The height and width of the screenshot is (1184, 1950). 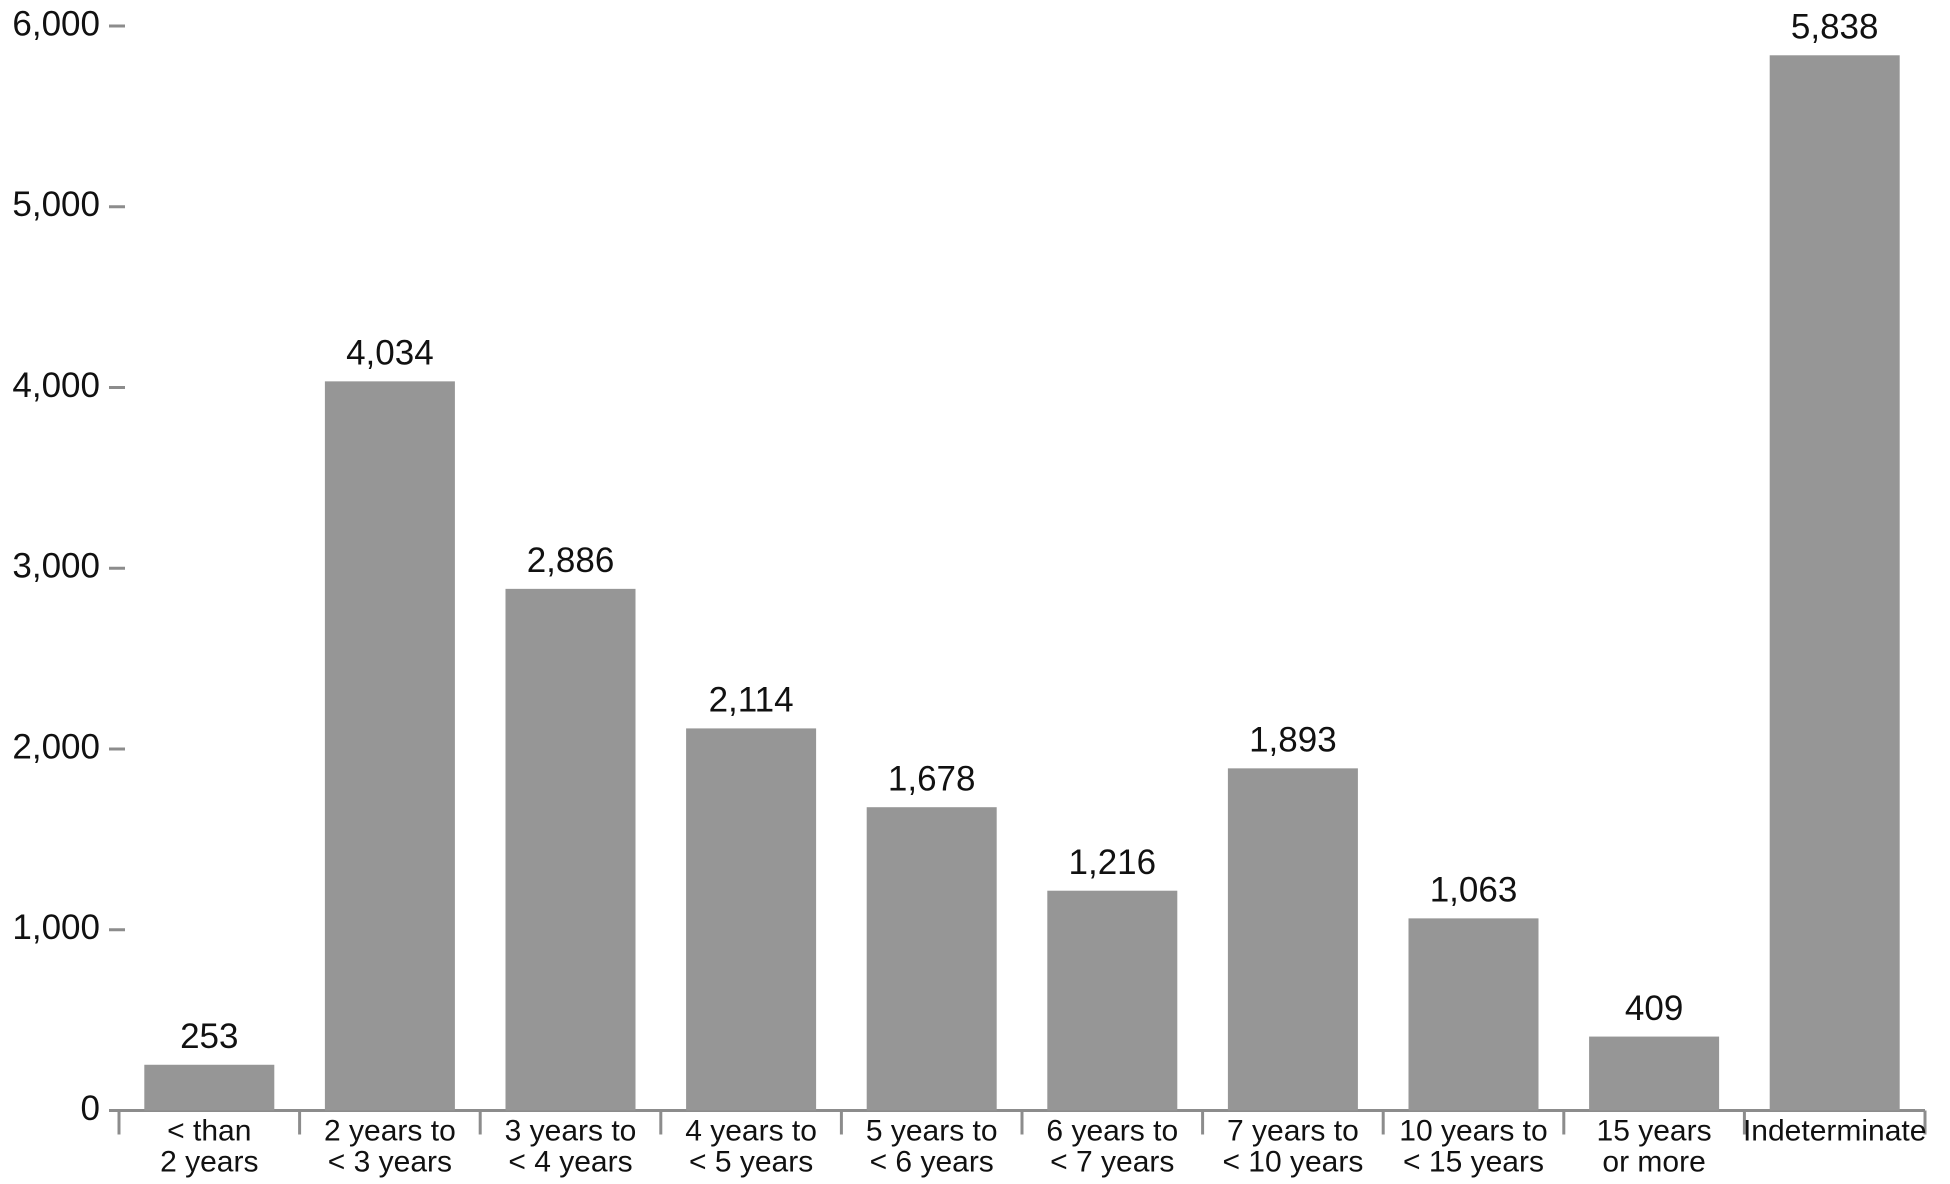 I want to click on value-label: 409, so click(x=1654, y=1008).